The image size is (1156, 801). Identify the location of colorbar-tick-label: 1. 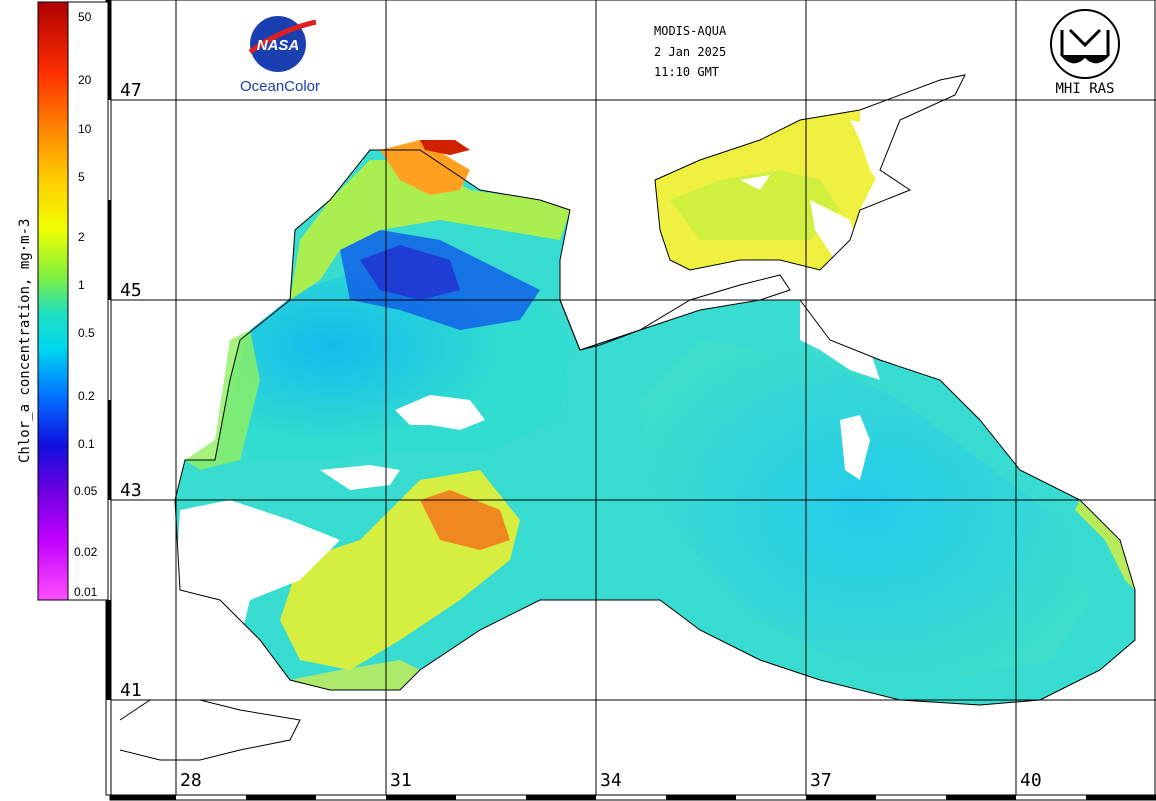
(81, 285).